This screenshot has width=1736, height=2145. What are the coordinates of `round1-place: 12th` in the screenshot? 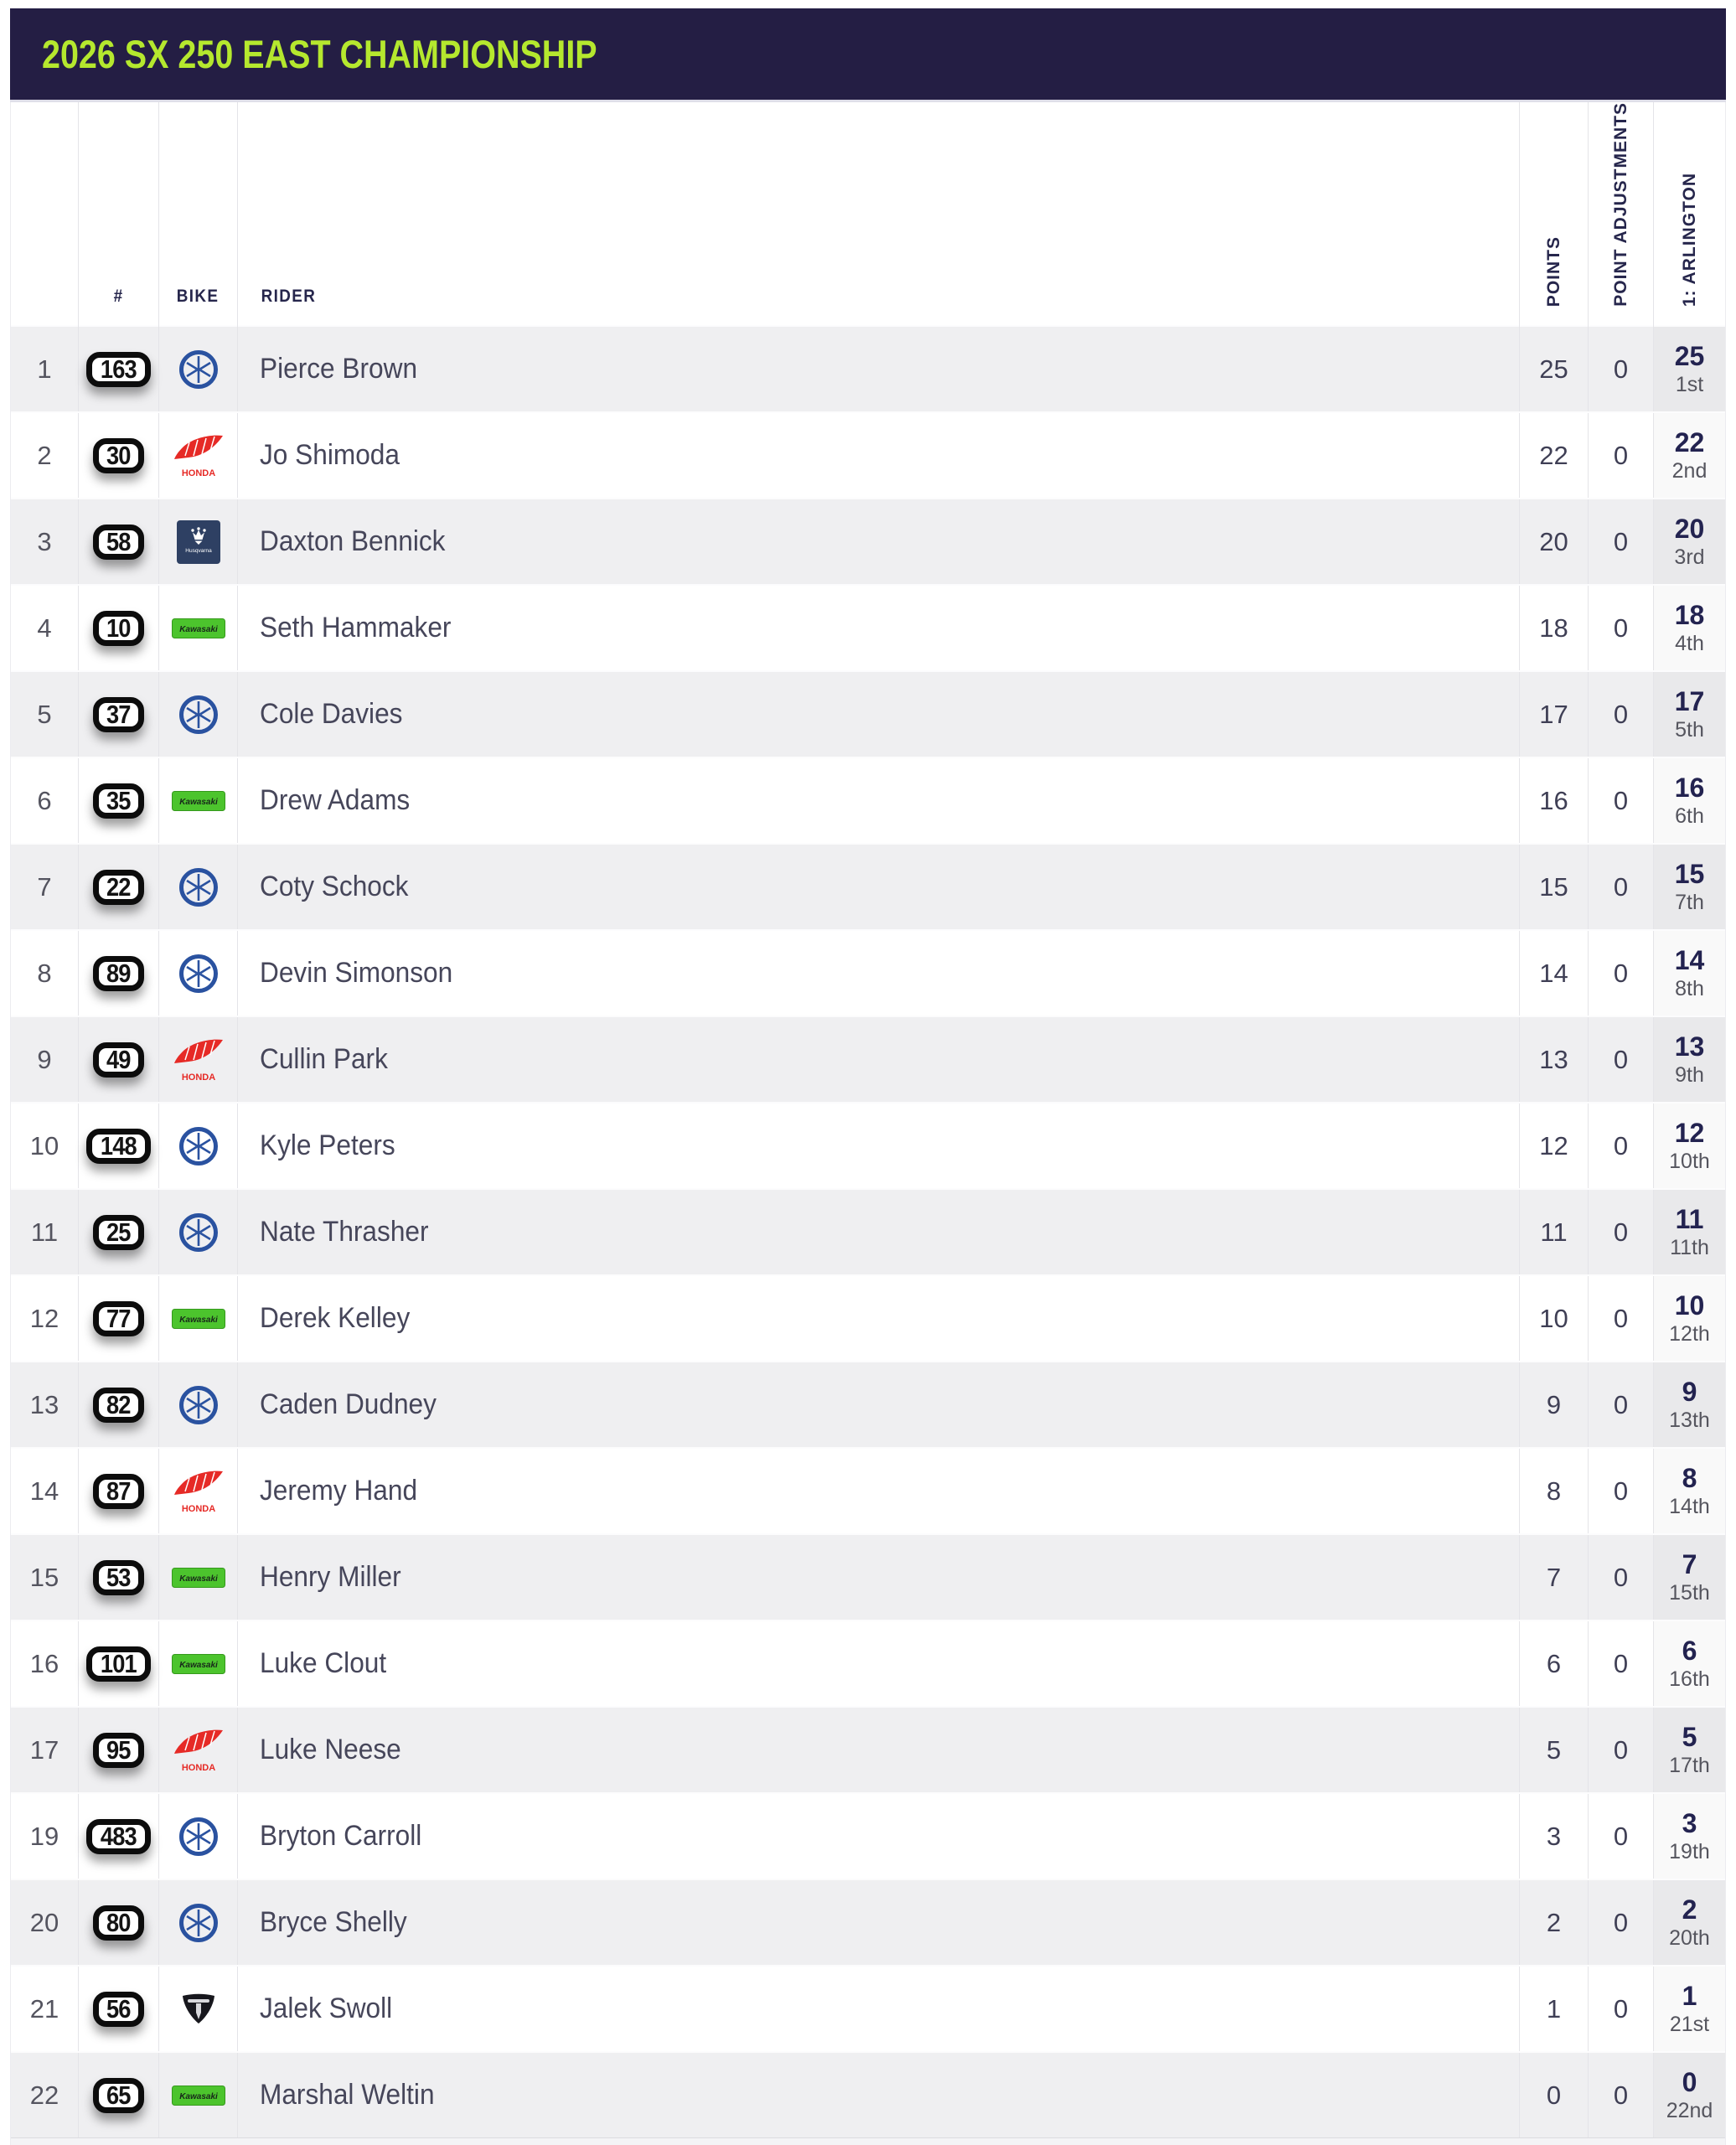 It's located at (1689, 1334).